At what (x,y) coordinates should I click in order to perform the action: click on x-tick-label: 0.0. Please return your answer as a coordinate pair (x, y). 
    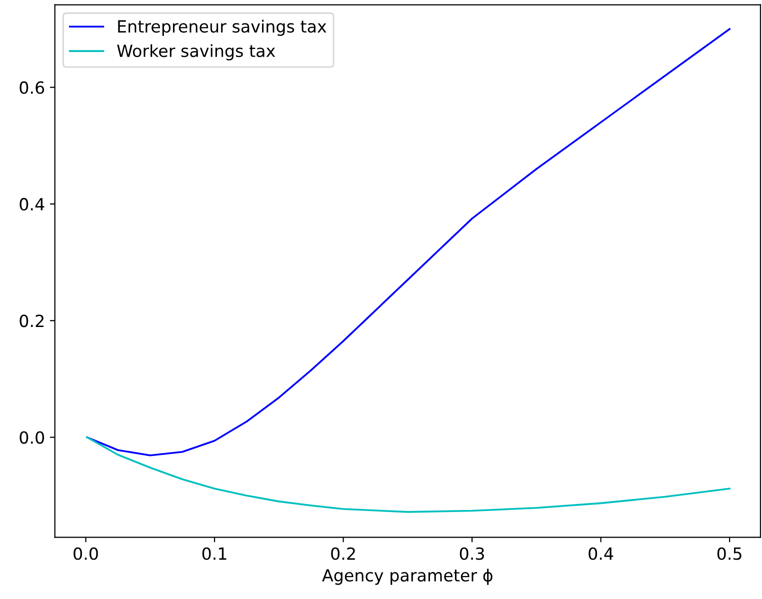
    Looking at the image, I should click on (86, 553).